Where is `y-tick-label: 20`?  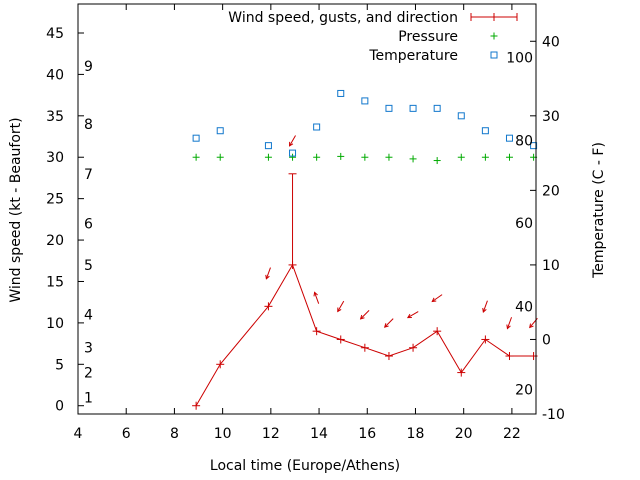
y-tick-label: 20 is located at coordinates (55, 241).